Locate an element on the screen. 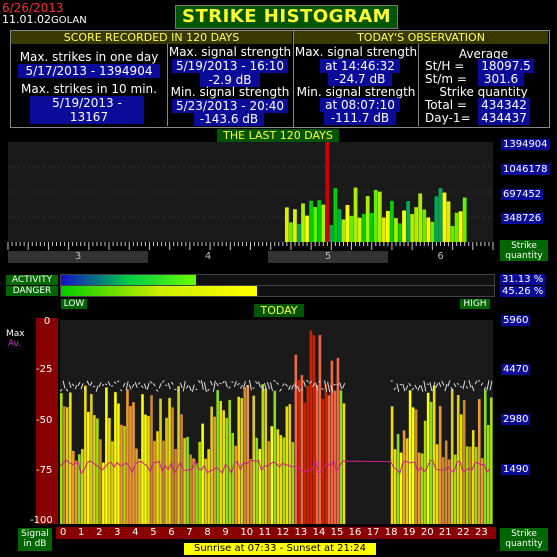 This screenshot has width=557, height=557. hour-label: 12 is located at coordinates (283, 532).